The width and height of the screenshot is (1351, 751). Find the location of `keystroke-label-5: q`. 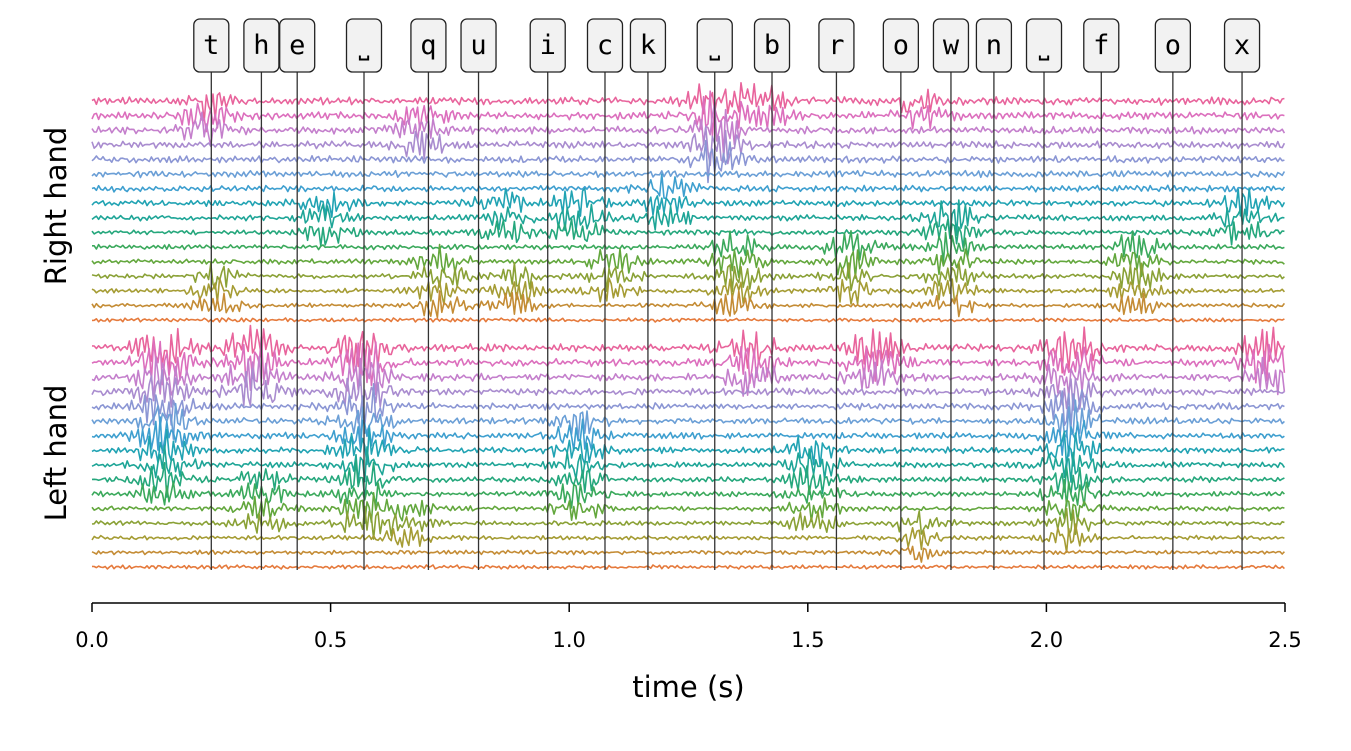

keystroke-label-5: q is located at coordinates (428, 45).